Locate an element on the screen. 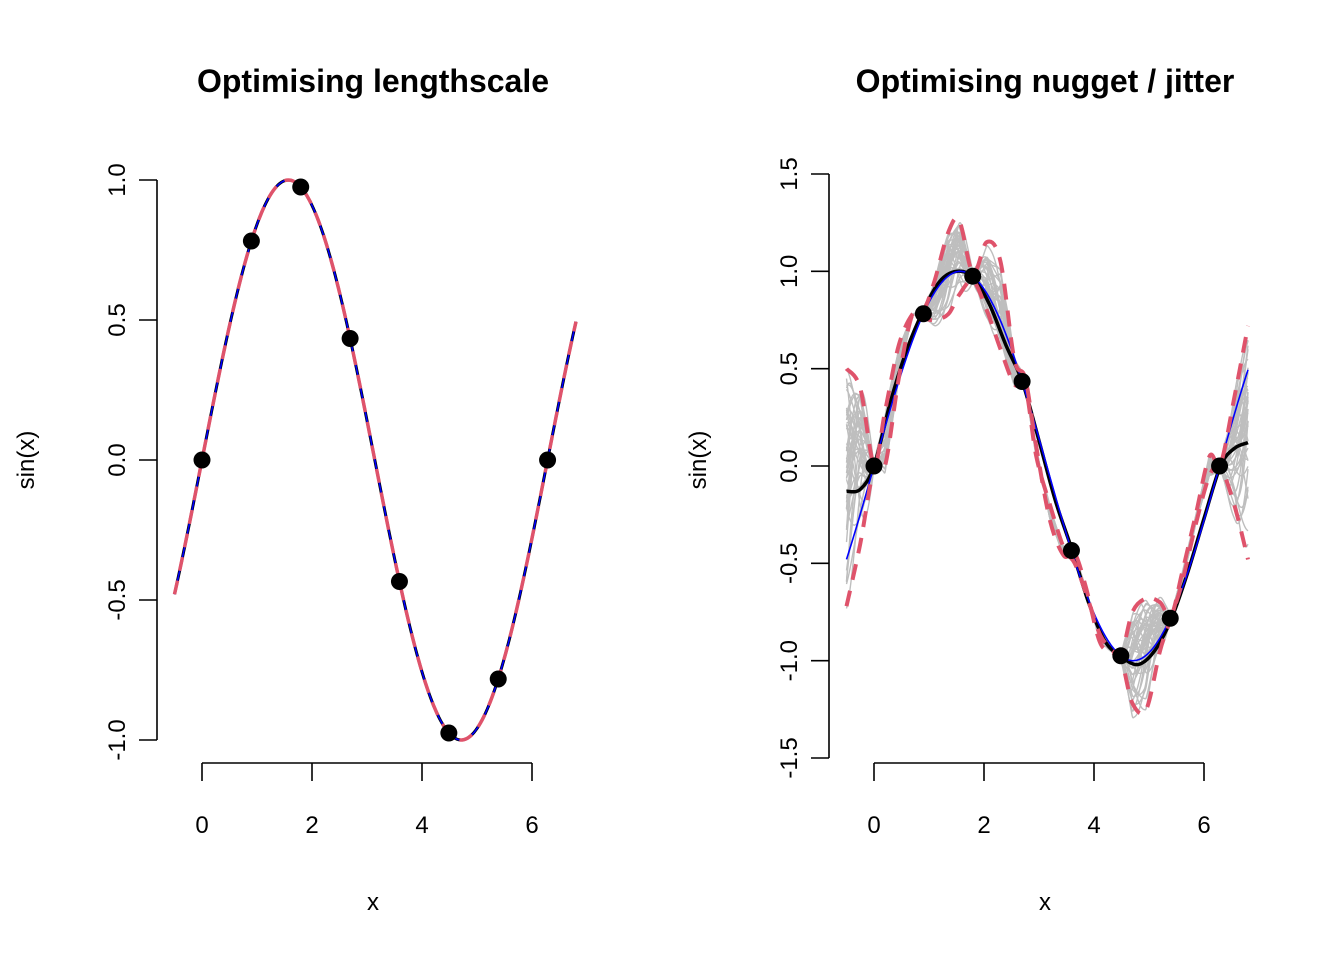 Image resolution: width=1344 pixels, height=960 pixels. panel-left-x-tick-label: 4 is located at coordinates (421, 825).